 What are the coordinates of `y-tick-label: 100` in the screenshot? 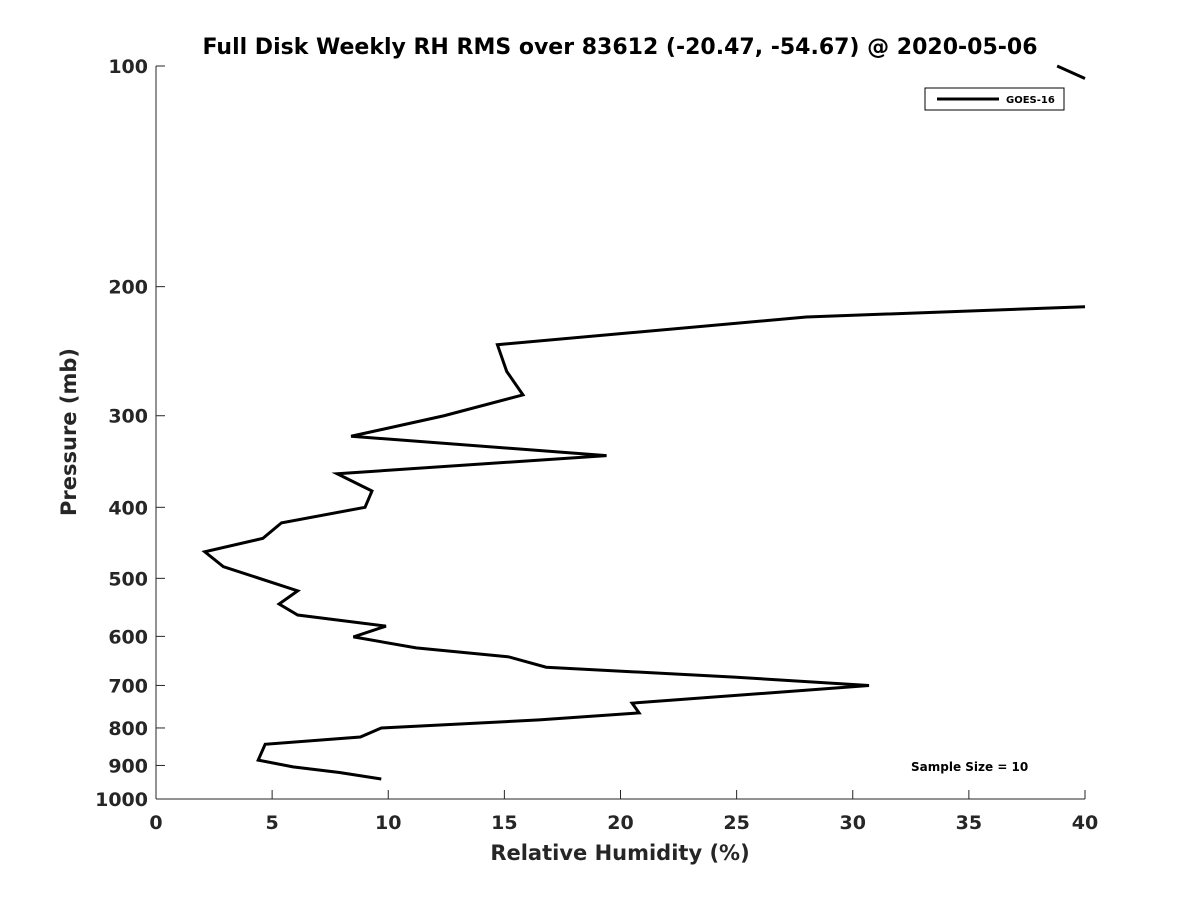 It's located at (128, 67).